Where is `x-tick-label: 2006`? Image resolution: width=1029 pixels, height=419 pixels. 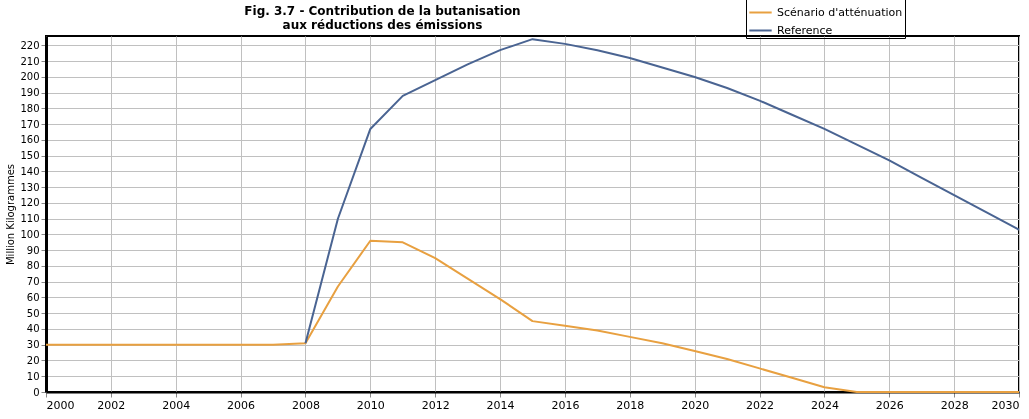
x-tick-label: 2006 is located at coordinates (241, 405).